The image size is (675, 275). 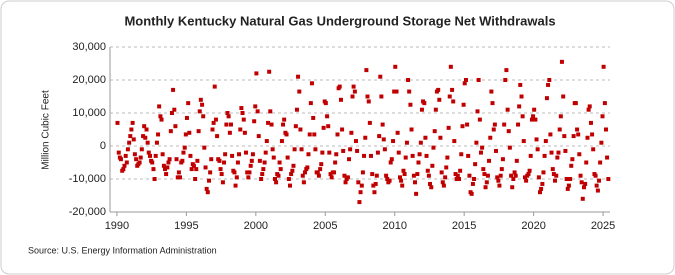 What do you see at coordinates (87, 212) in the screenshot?
I see `y-tick-label: -20,000` at bounding box center [87, 212].